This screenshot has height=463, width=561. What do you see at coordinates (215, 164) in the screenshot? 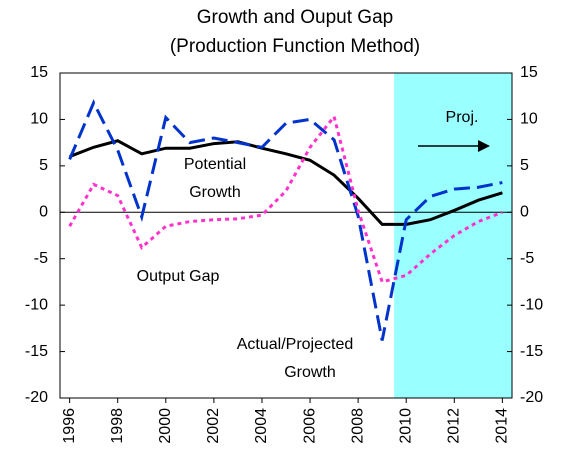
I see `annotation: Potential` at bounding box center [215, 164].